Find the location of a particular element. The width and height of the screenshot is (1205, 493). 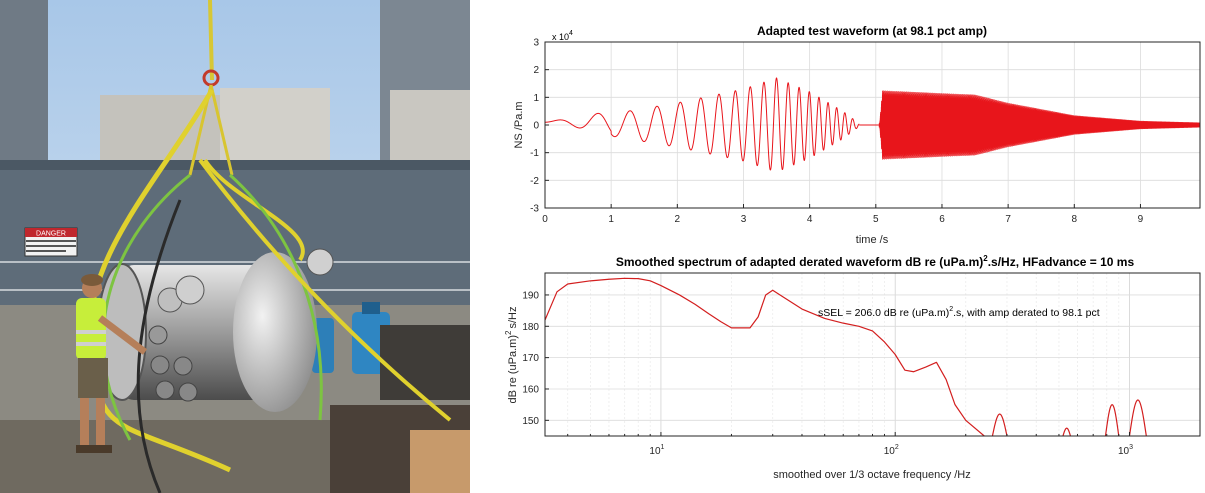

waveform-x-tick-label: 4 is located at coordinates (810, 219).